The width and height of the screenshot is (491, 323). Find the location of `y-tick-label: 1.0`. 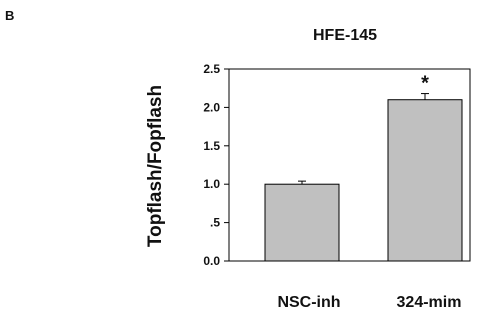

y-tick-label: 1.0 is located at coordinates (211, 184).